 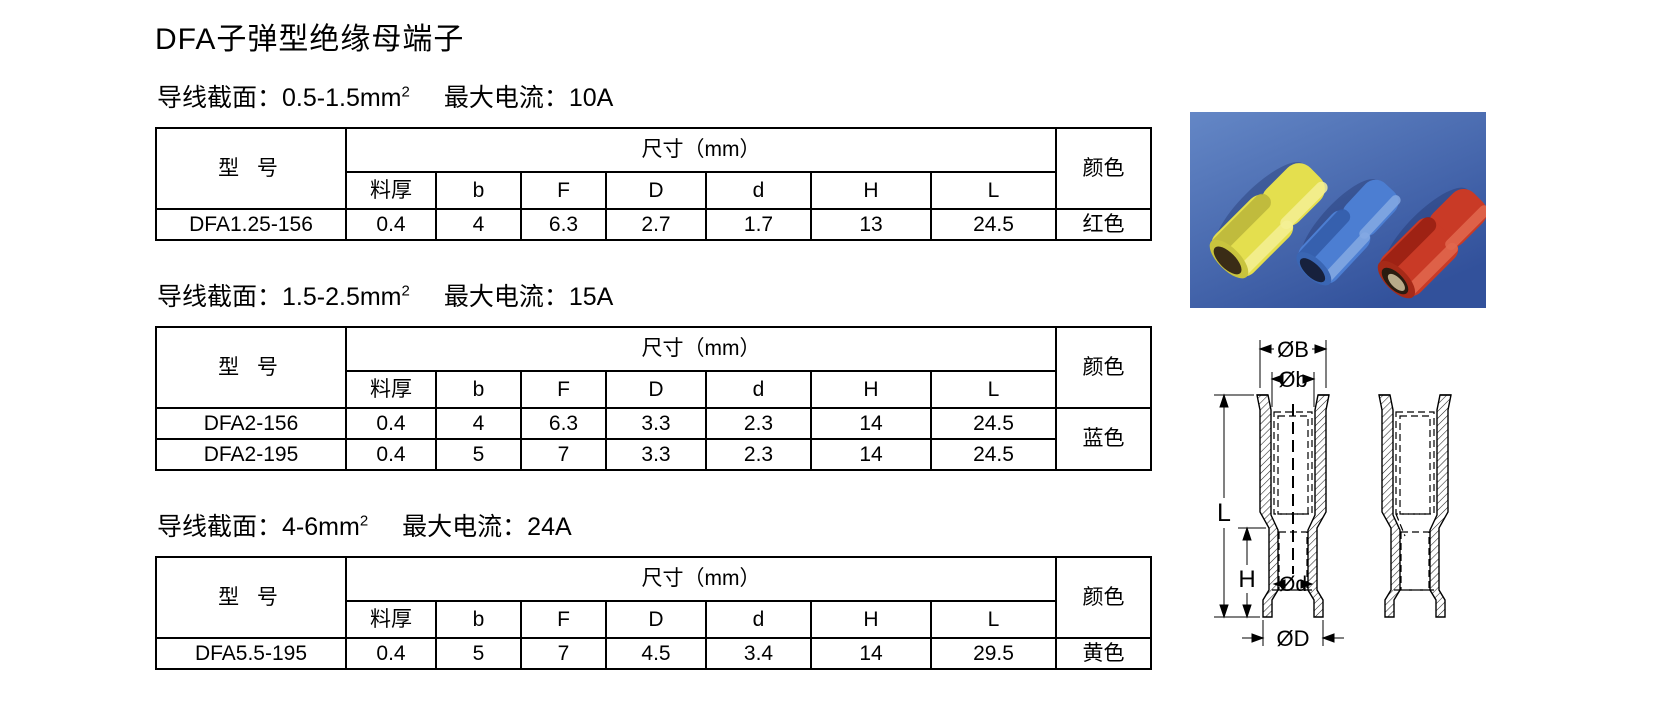 What do you see at coordinates (1292, 379) in the screenshot?
I see `dim-label-Ob: Øb` at bounding box center [1292, 379].